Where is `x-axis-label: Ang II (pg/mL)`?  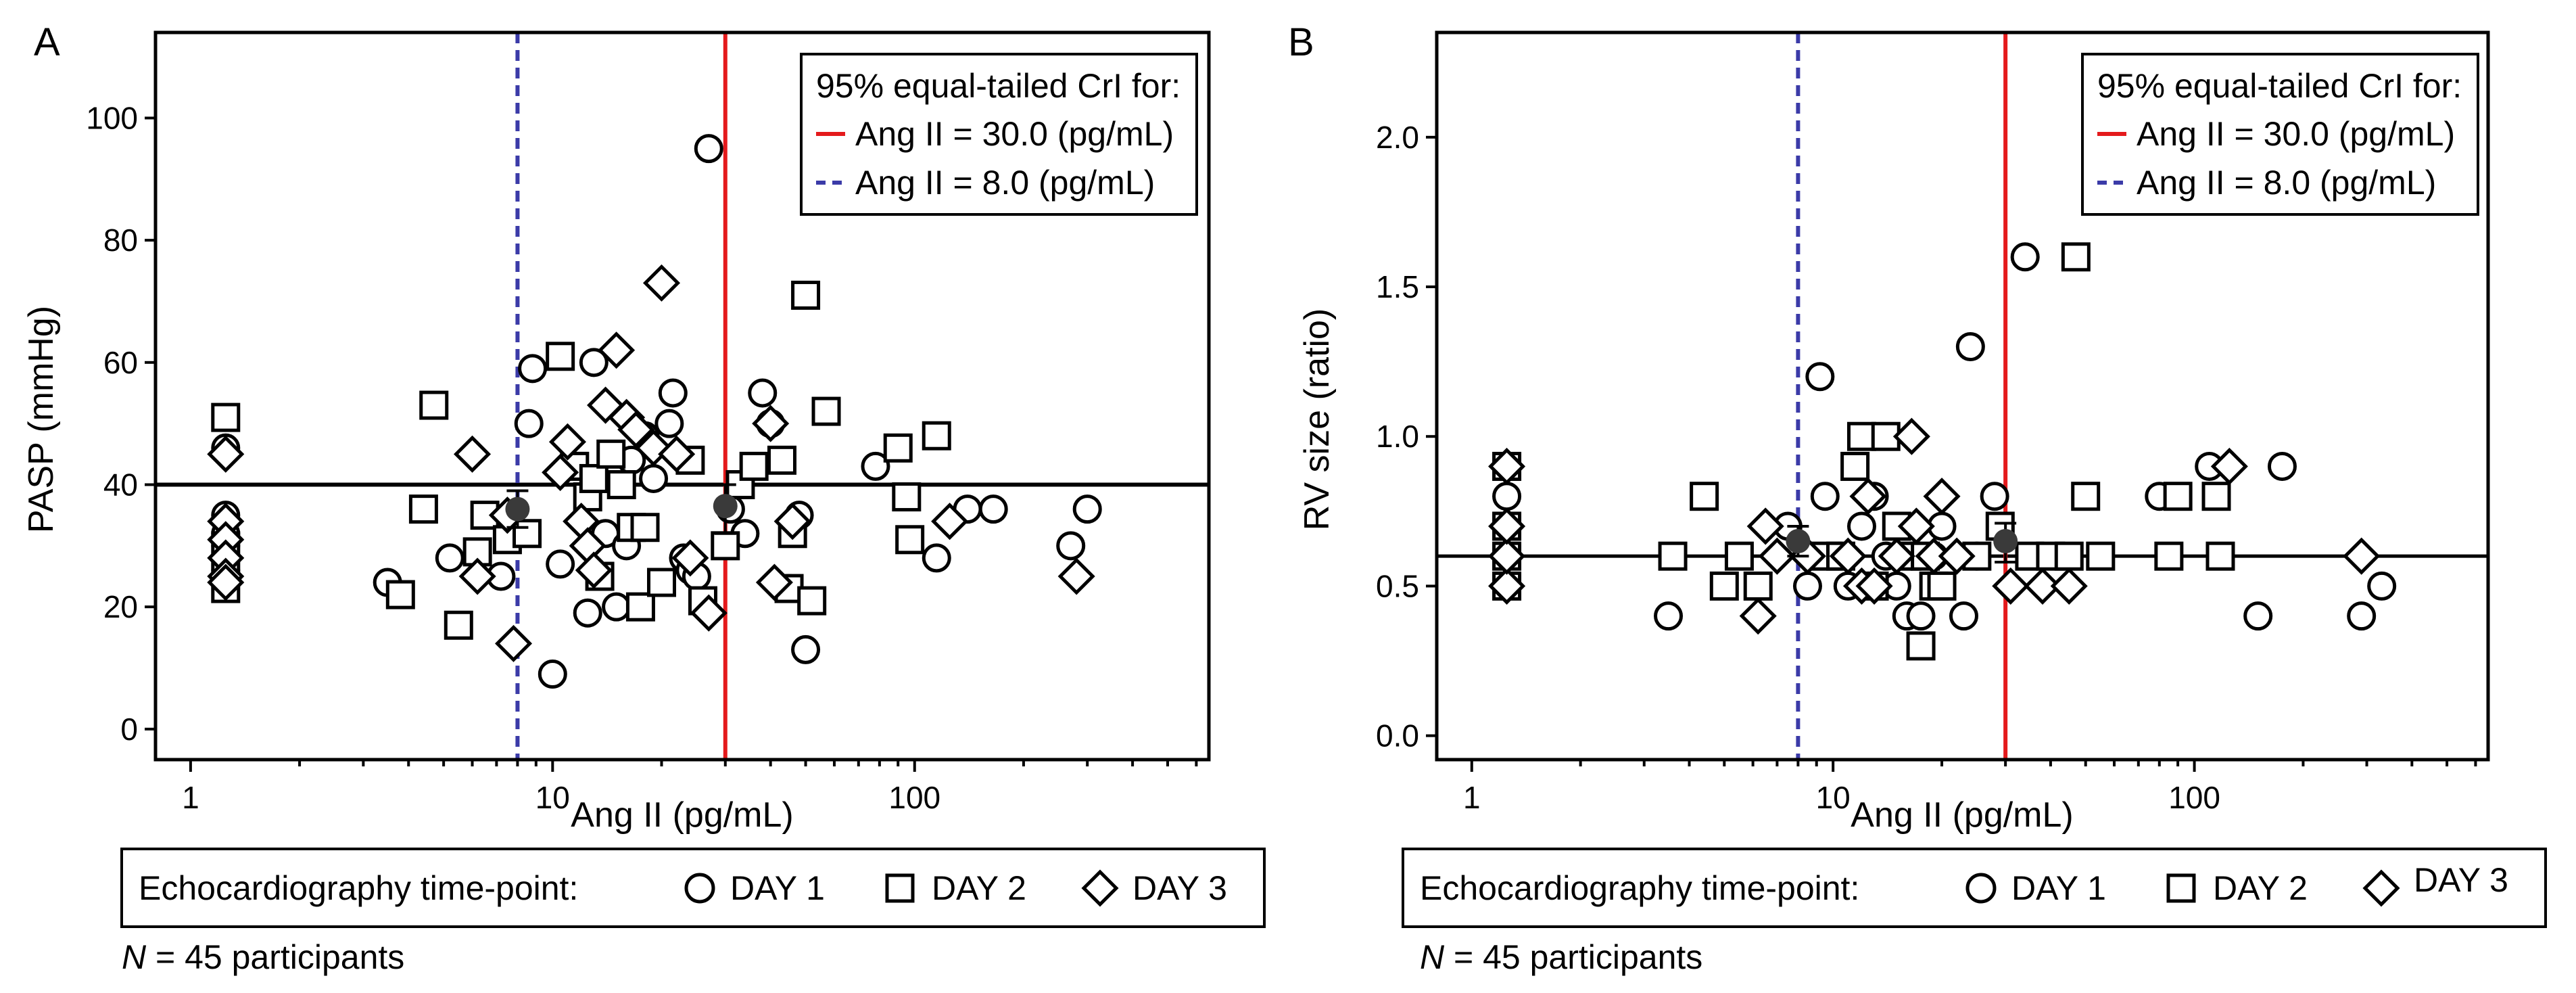
x-axis-label: Ang II (pg/mL) is located at coordinates (682, 815).